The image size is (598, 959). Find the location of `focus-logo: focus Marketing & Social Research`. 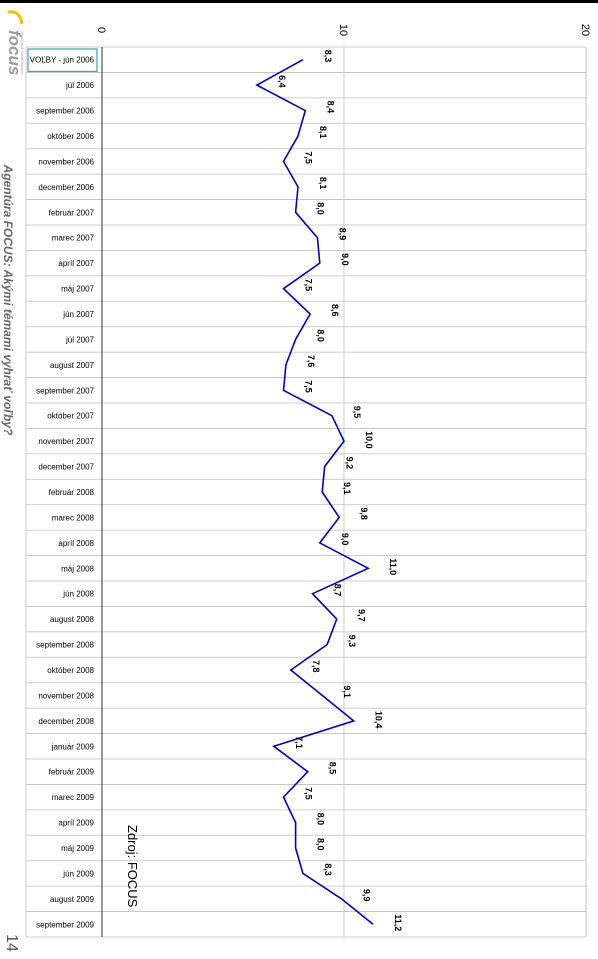

focus-logo: focus Marketing & Social Research is located at coordinates (14, 42).